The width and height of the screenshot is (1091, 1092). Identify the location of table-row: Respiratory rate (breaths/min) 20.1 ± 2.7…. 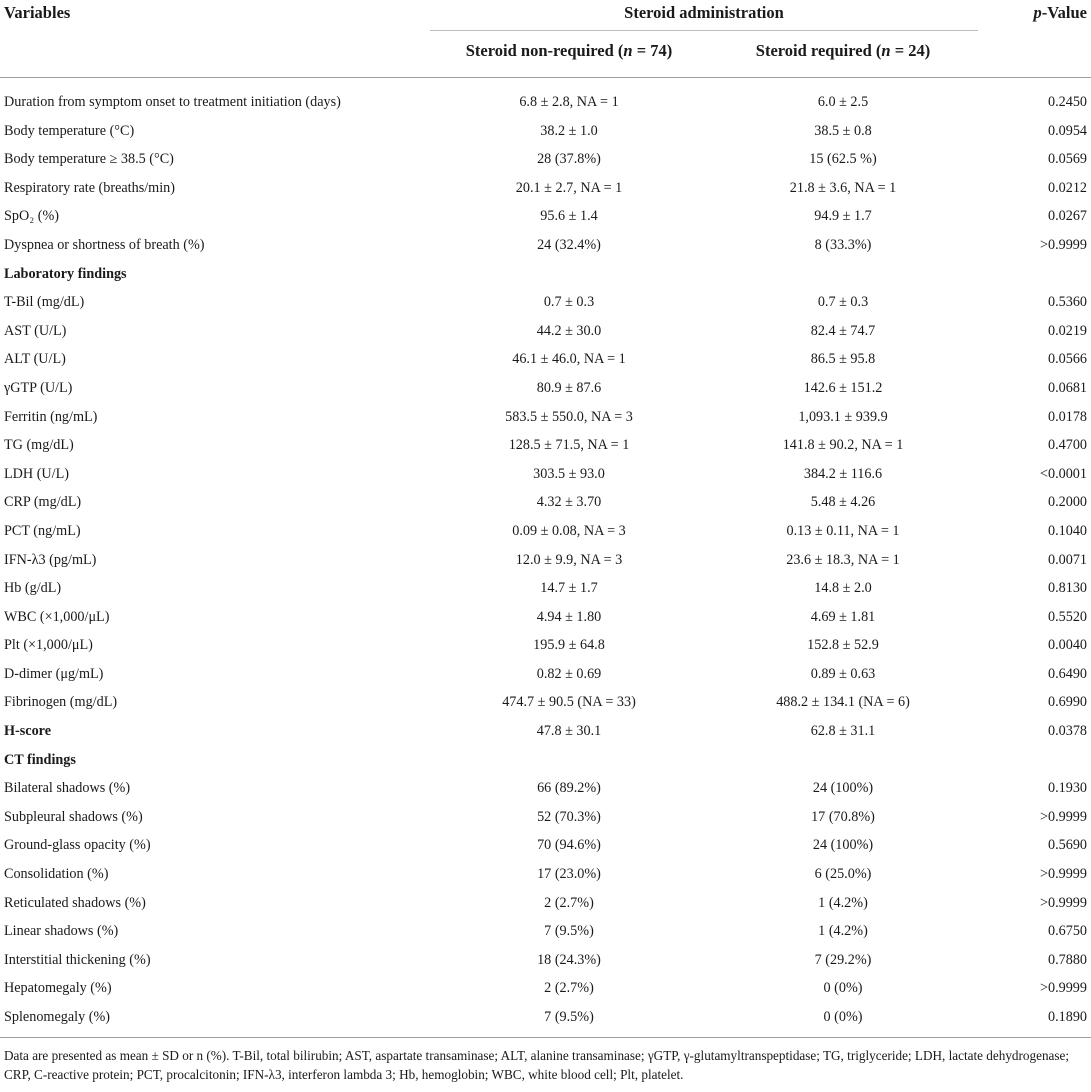
(545, 188).